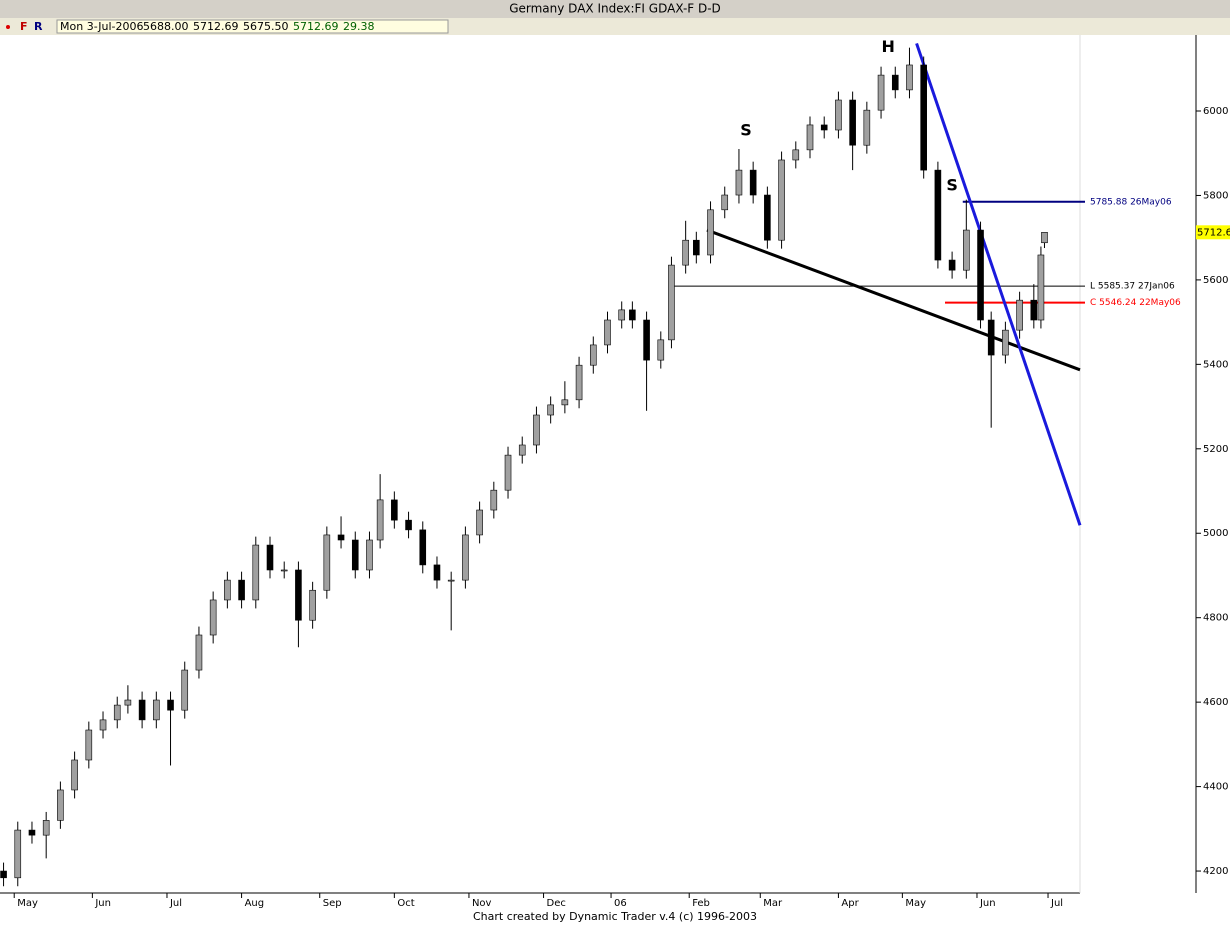  Describe the element at coordinates (359, 26) in the screenshot. I see `change: 29.38` at that location.